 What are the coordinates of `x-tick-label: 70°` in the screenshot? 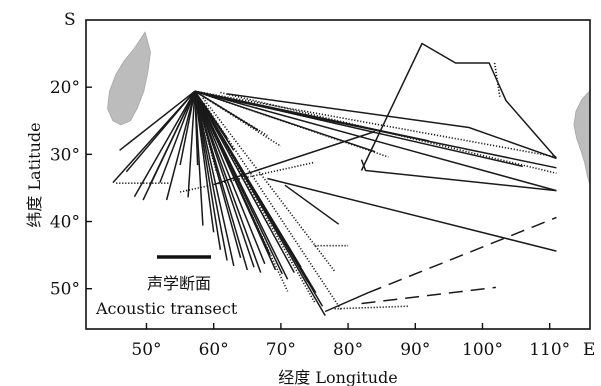 It's located at (281, 350).